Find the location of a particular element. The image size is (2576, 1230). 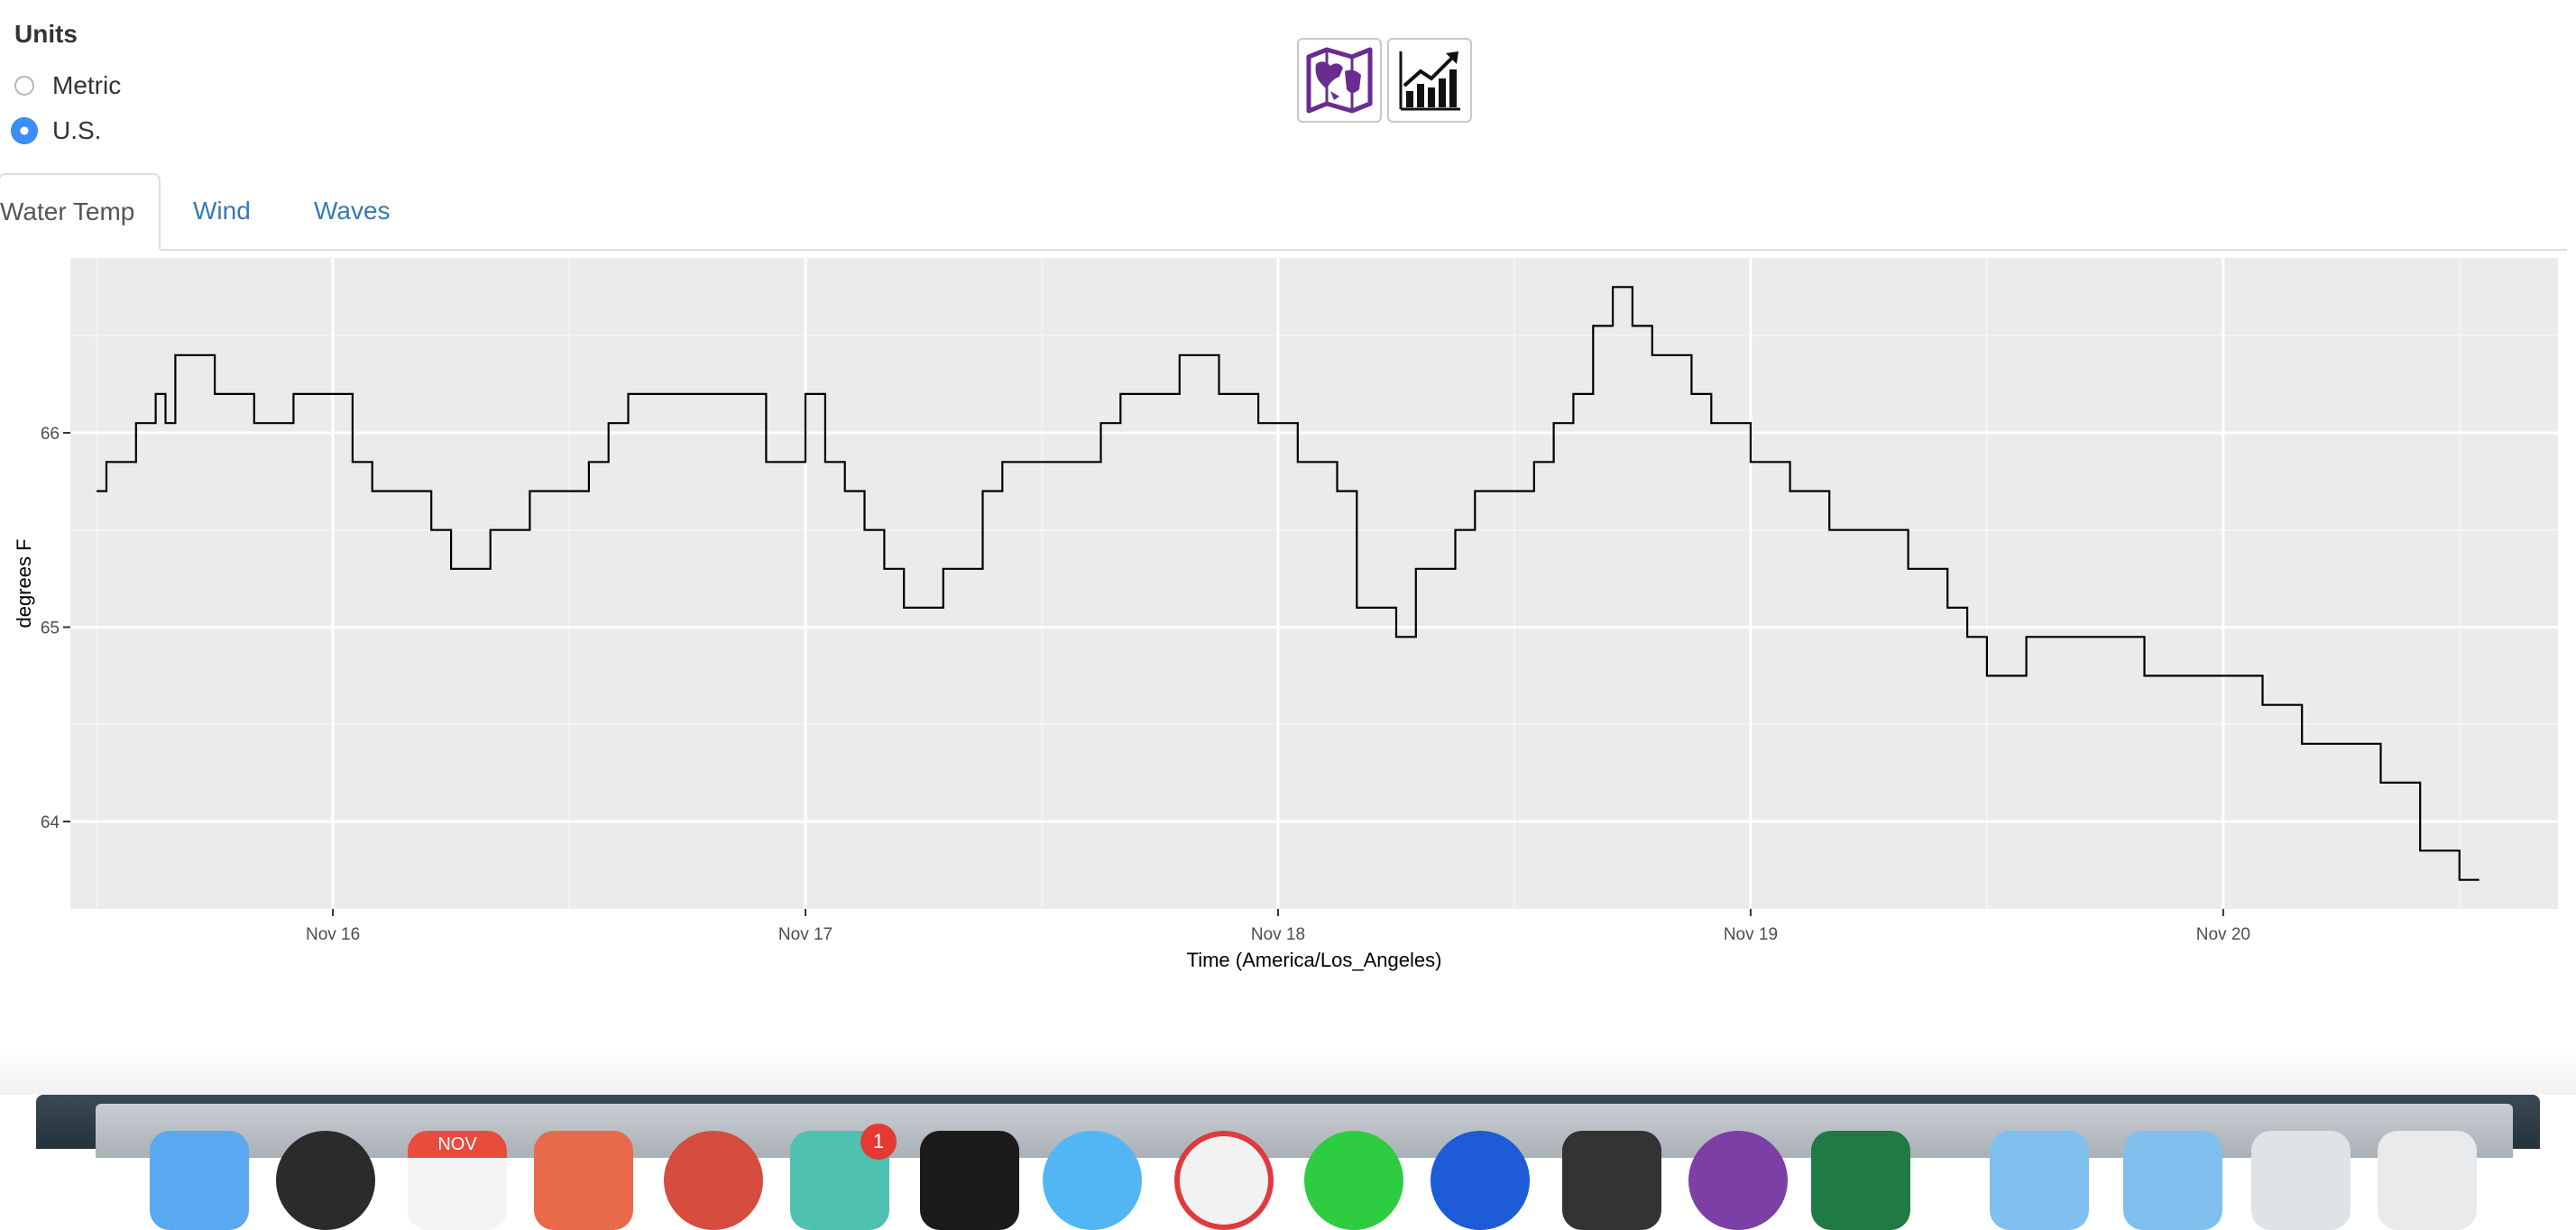

stack-icon is located at coordinates (2301, 1180).